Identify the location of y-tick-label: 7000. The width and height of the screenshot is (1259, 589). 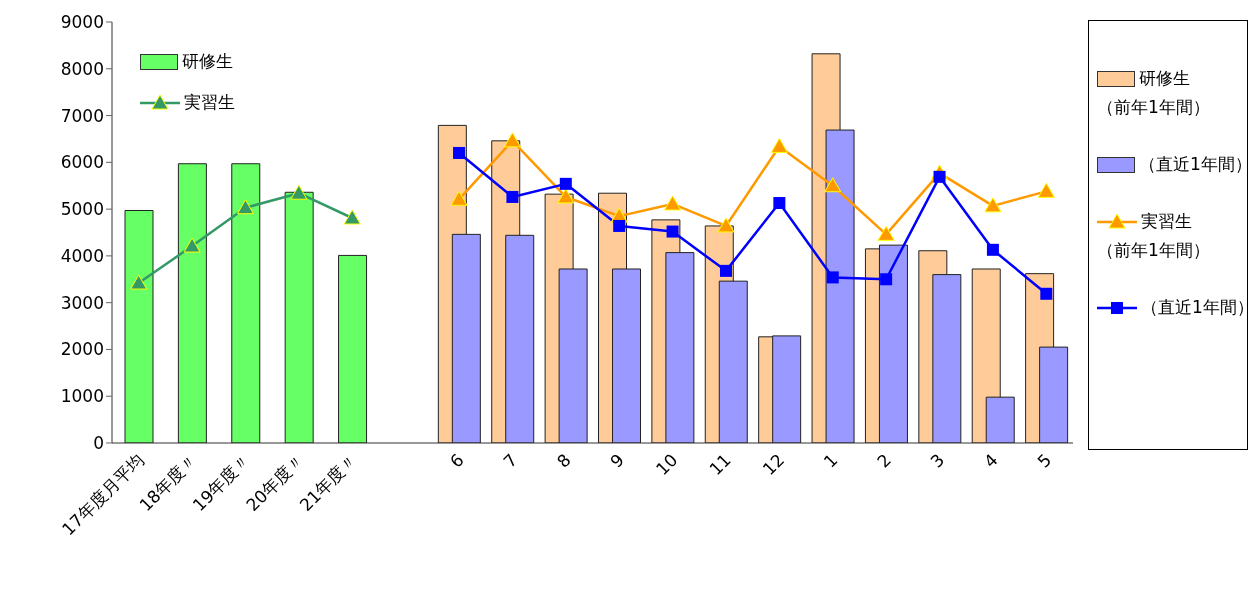
(82, 115).